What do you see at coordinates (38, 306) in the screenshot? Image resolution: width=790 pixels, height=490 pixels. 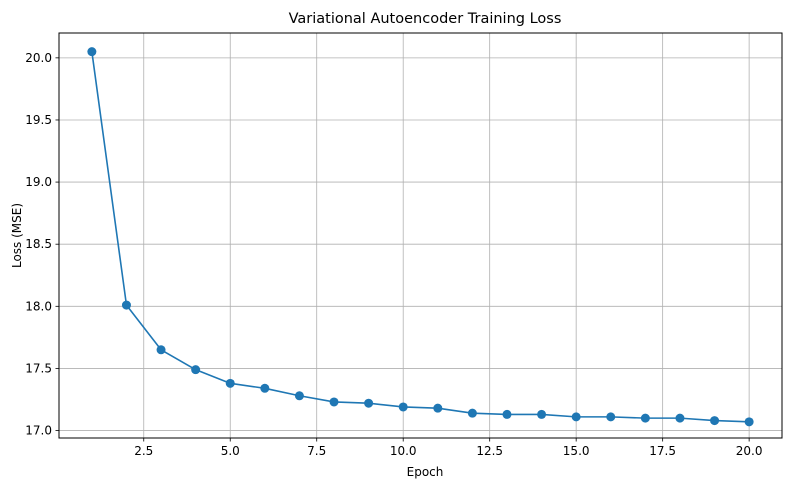 I see `y-tick-label: 18.0` at bounding box center [38, 306].